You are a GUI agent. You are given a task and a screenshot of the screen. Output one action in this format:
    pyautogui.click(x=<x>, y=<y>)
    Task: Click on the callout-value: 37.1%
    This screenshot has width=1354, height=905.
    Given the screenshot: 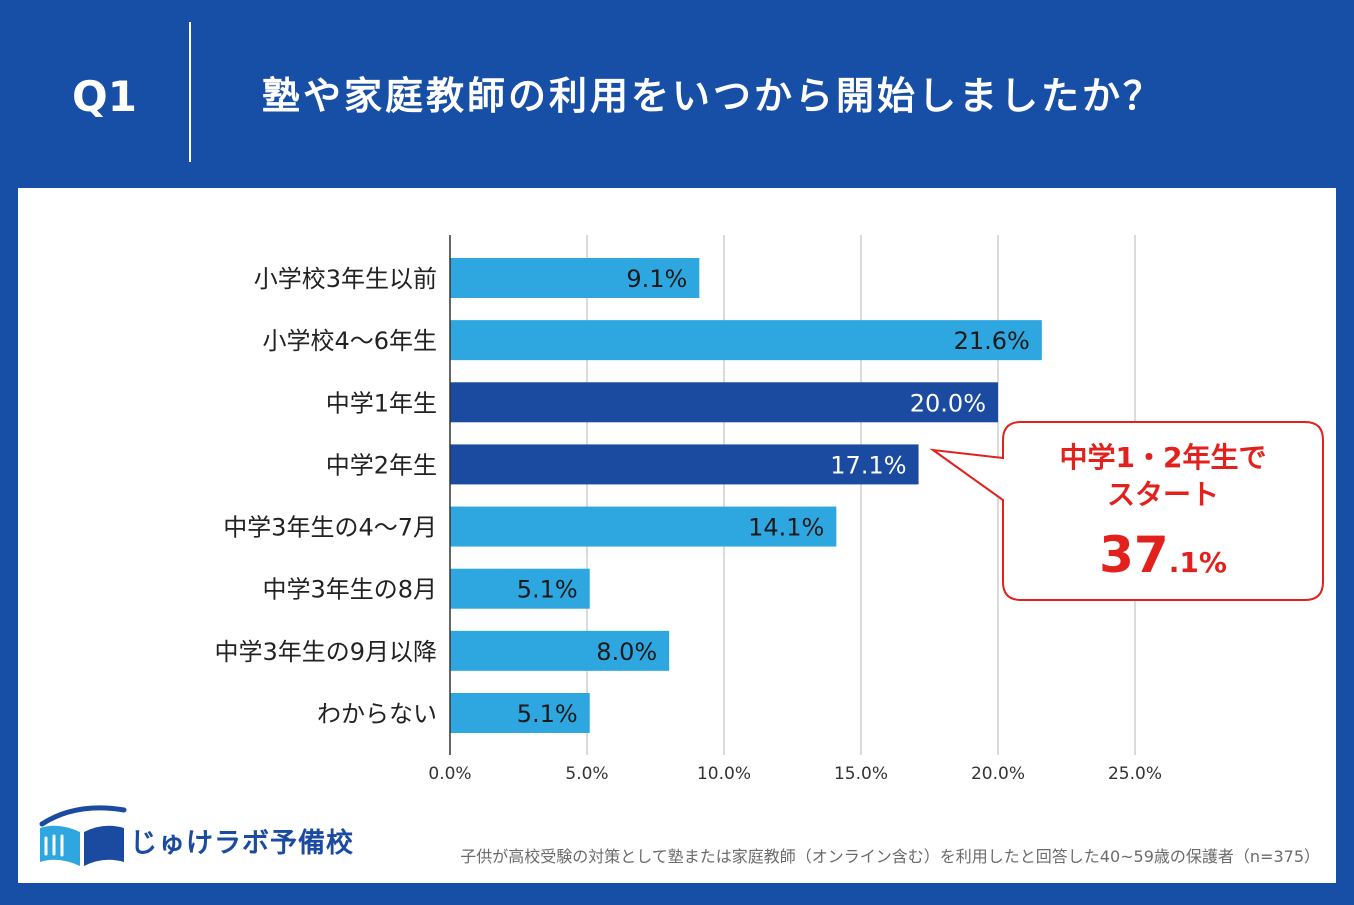 What is the action you would take?
    pyautogui.click(x=1163, y=555)
    